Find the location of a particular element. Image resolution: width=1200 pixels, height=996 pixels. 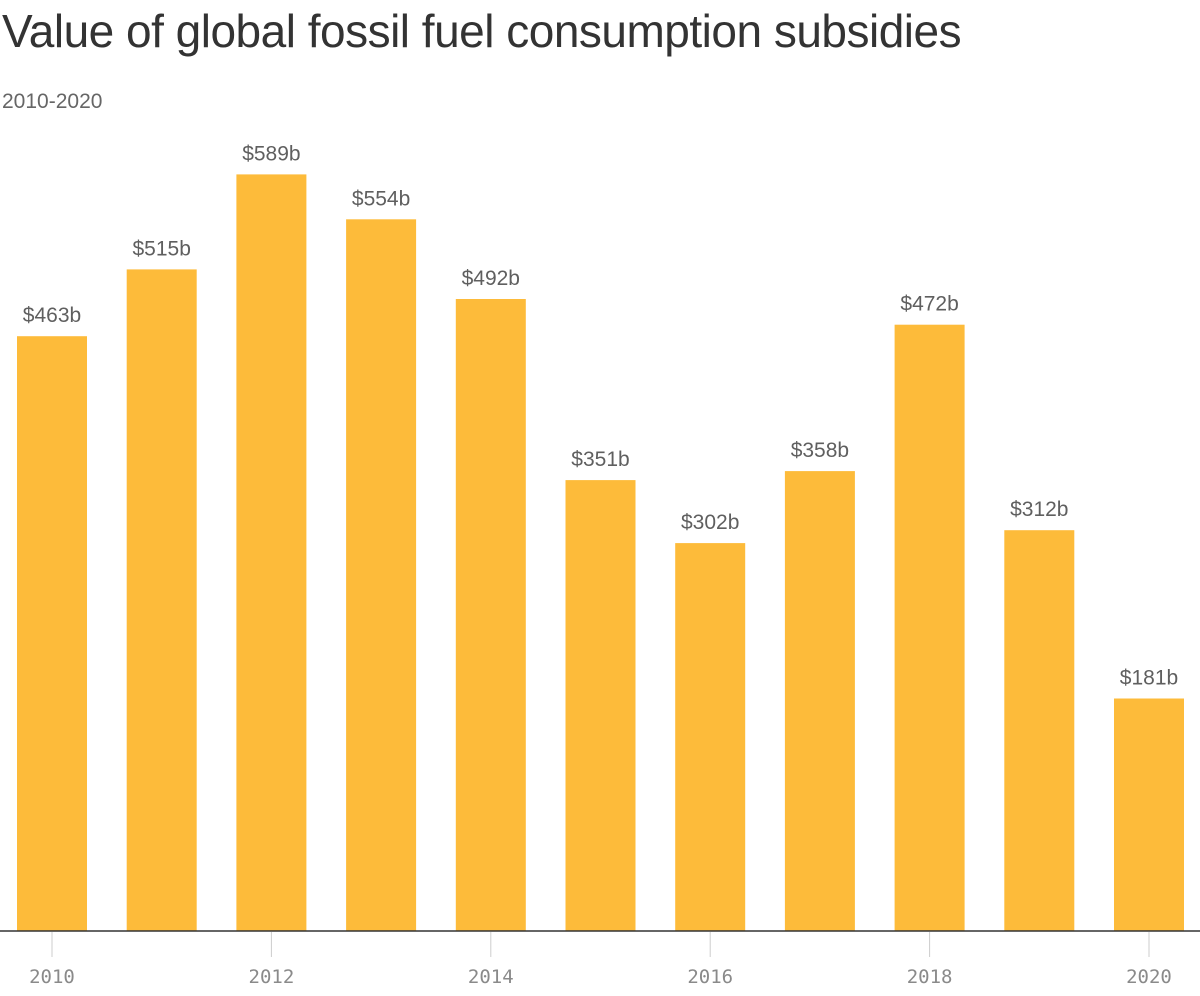

bar-2012 is located at coordinates (271, 552).